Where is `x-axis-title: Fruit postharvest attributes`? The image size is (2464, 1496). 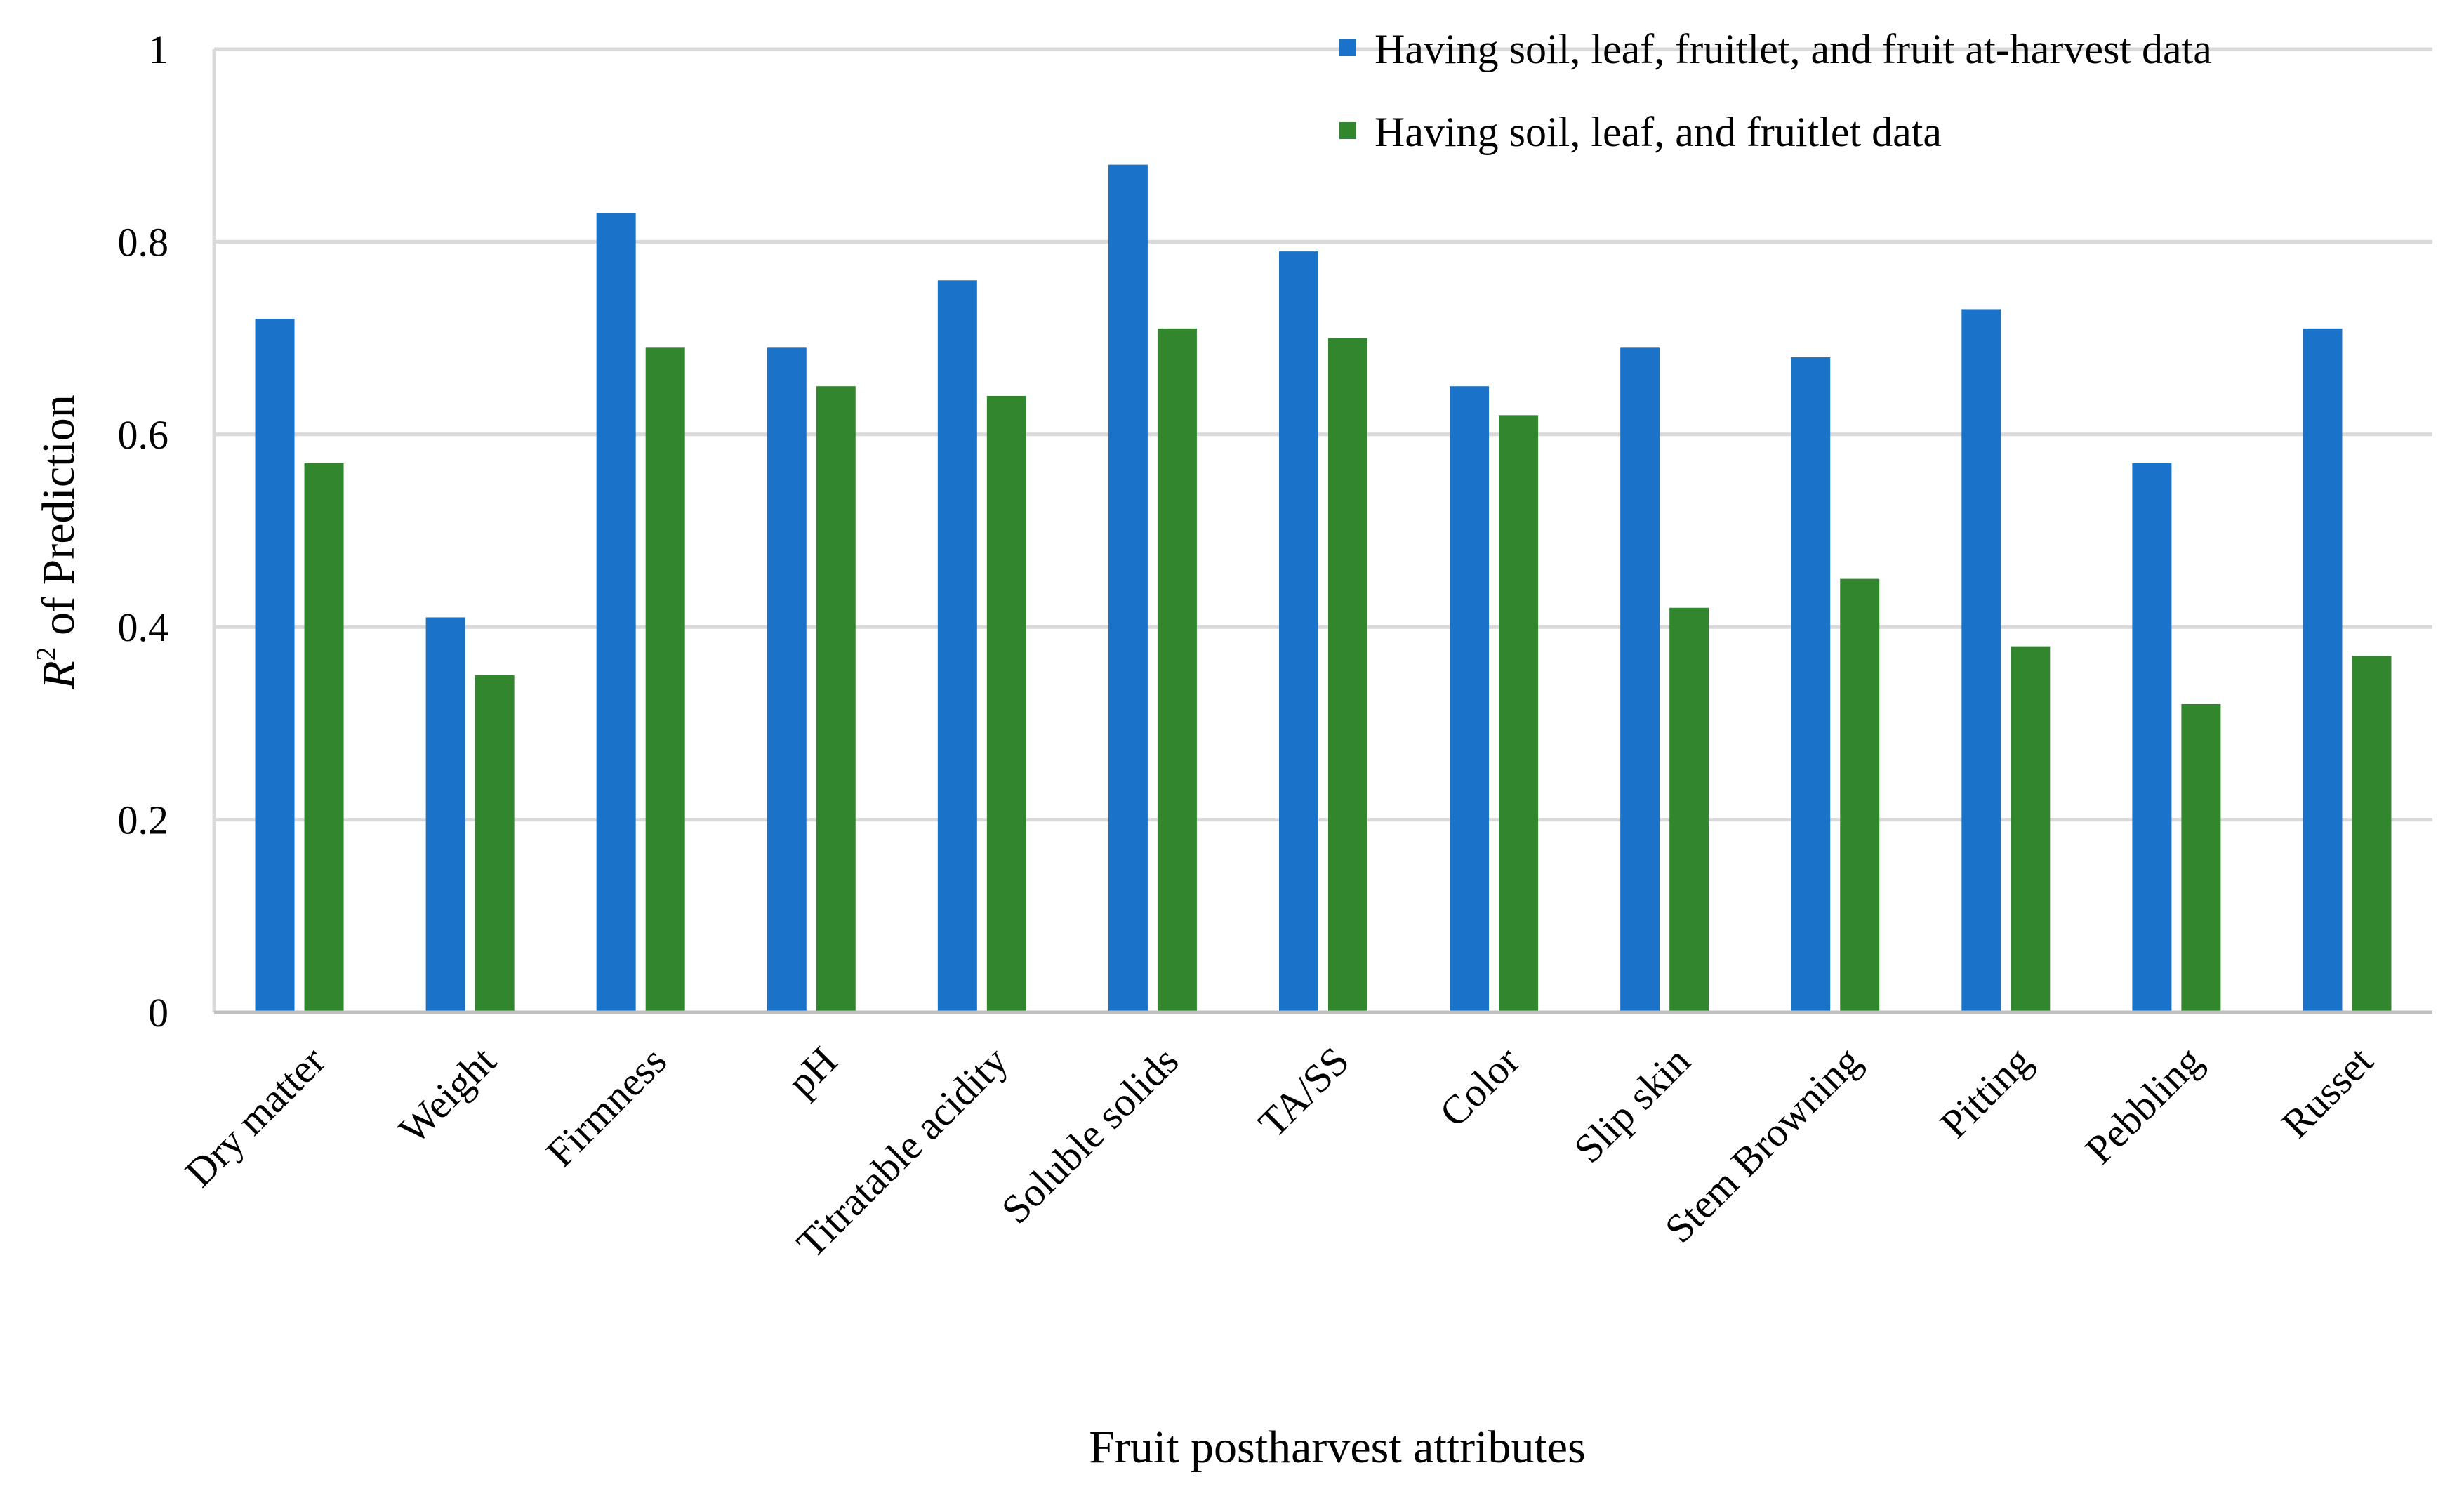 x-axis-title: Fruit postharvest attributes is located at coordinates (1338, 1447).